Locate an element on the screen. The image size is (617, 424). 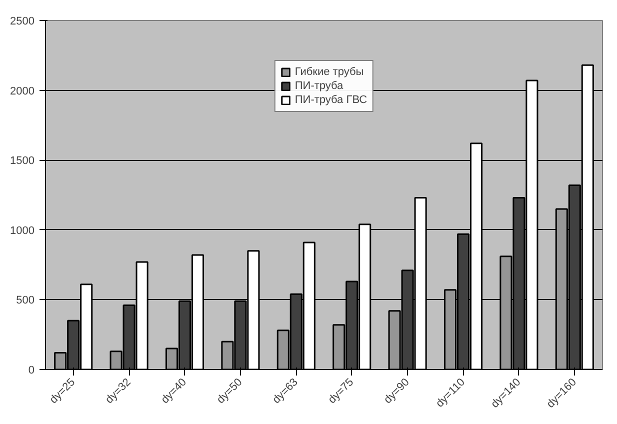
y-tick-label: 1000 is located at coordinates (22, 230).